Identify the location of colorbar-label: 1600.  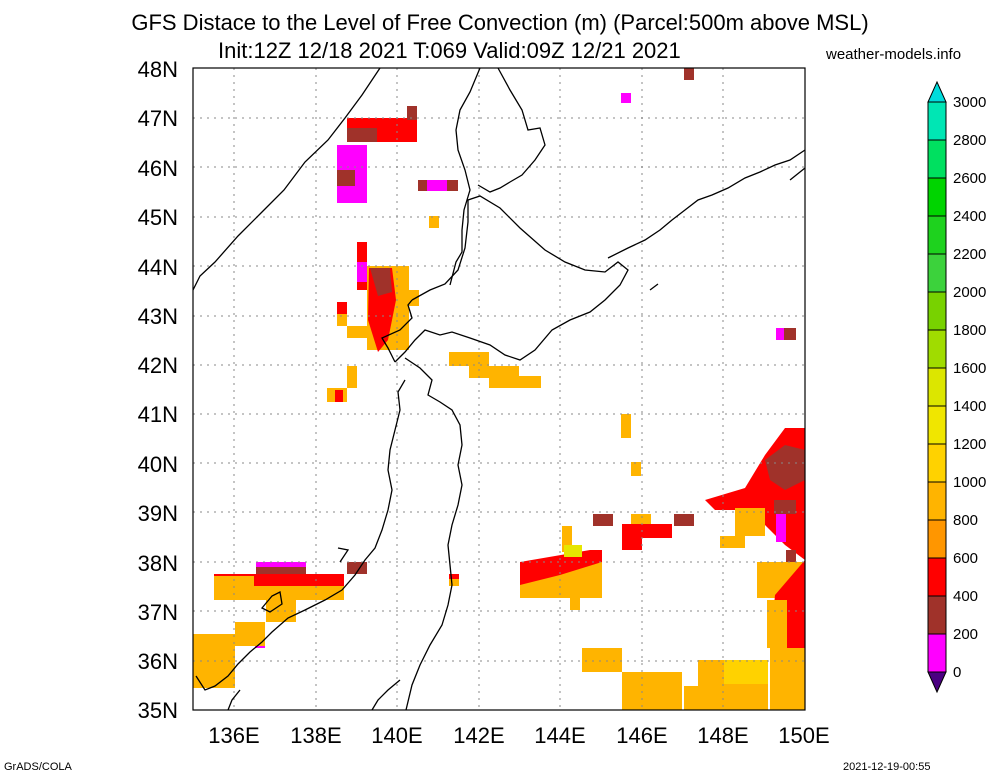
(970, 368).